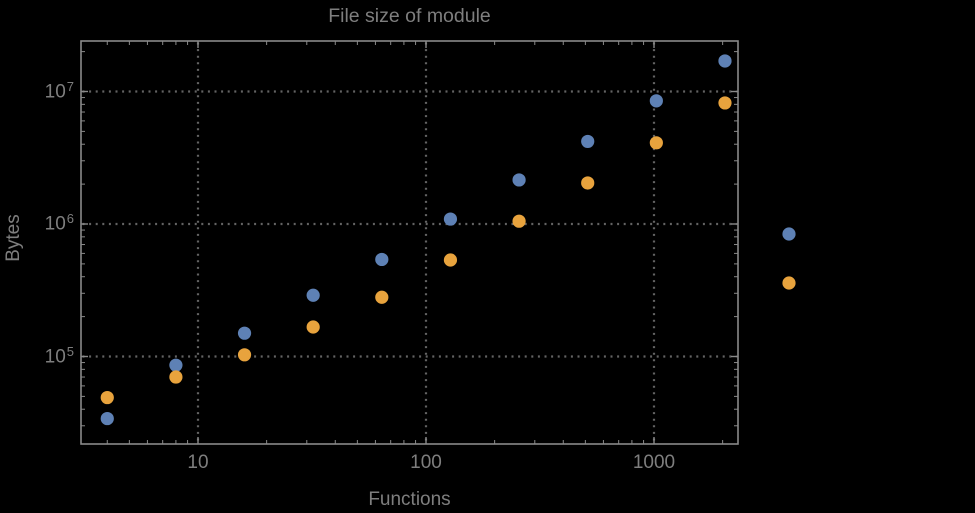 The width and height of the screenshot is (975, 513). I want to click on x-tick-label-100: 100, so click(426, 462).